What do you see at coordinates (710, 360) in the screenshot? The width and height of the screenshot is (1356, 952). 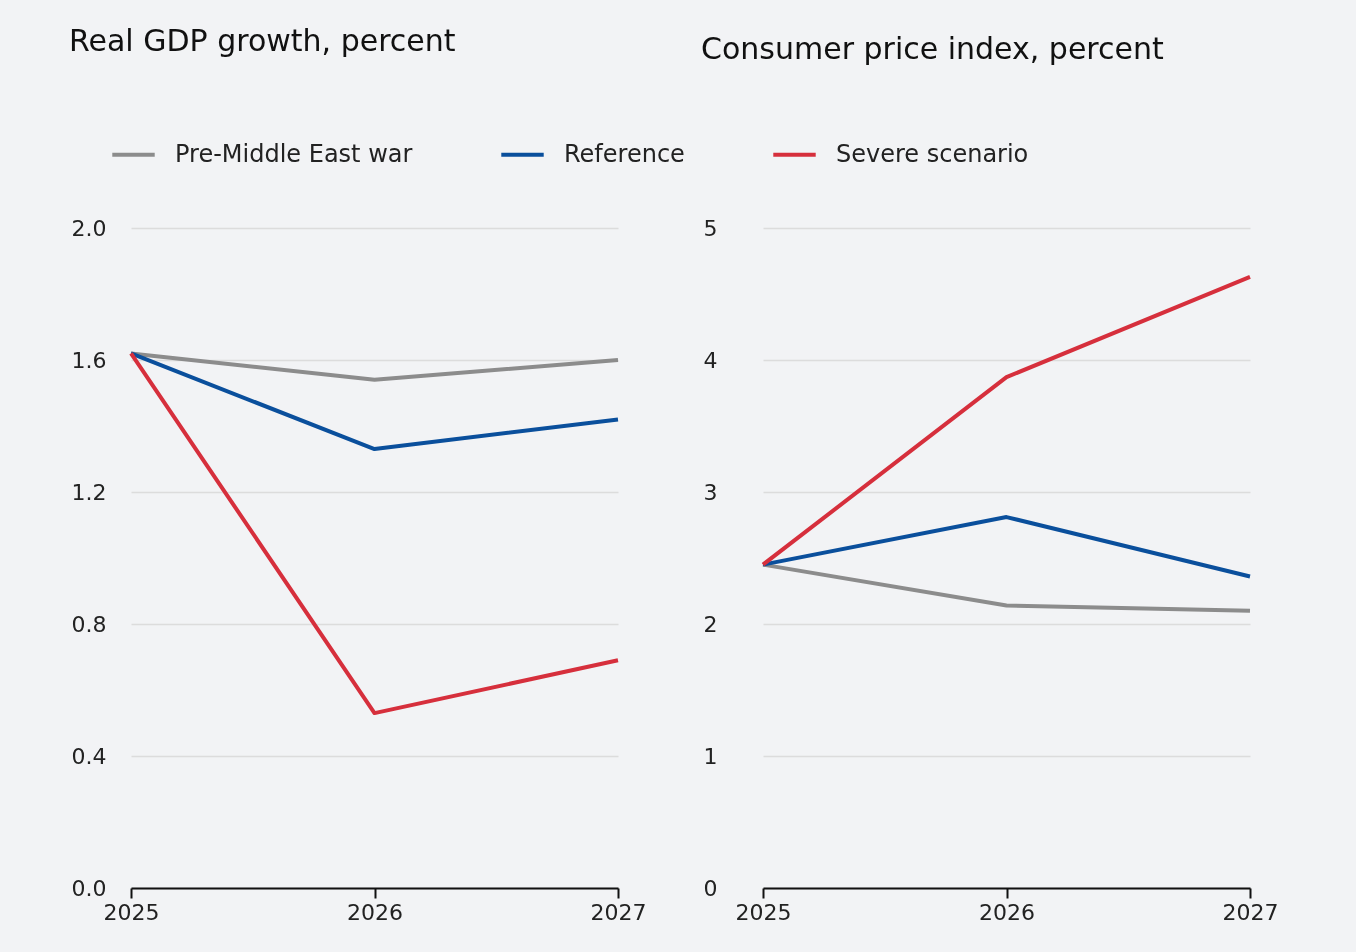 I see `y-tick-label: 4` at bounding box center [710, 360].